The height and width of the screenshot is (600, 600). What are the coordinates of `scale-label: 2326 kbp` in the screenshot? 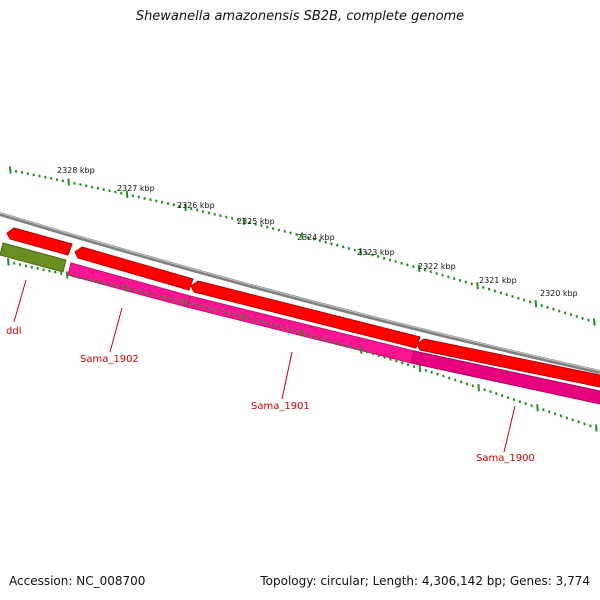 It's located at (196, 205).